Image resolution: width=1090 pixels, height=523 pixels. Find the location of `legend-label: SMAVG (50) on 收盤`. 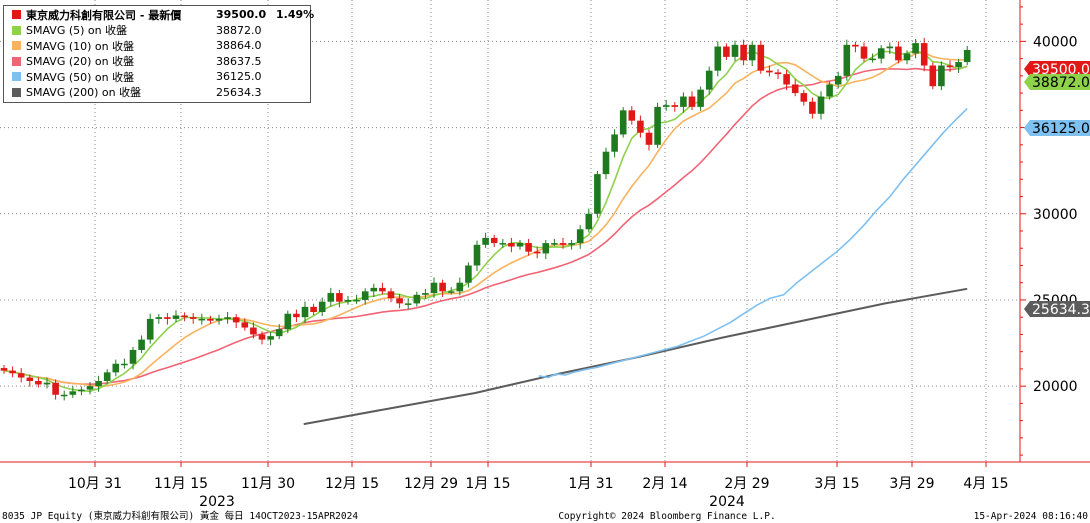

legend-label: SMAVG (50) on 收盤 is located at coordinates (80, 77).